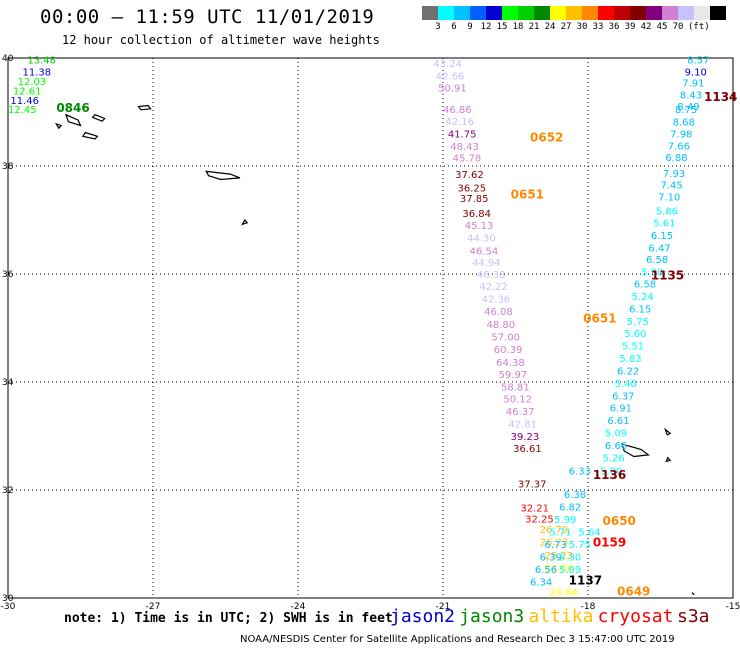 The width and height of the screenshot is (740, 650). What do you see at coordinates (479, 226) in the screenshot?
I see `wave-height-value: 45.13` at bounding box center [479, 226].